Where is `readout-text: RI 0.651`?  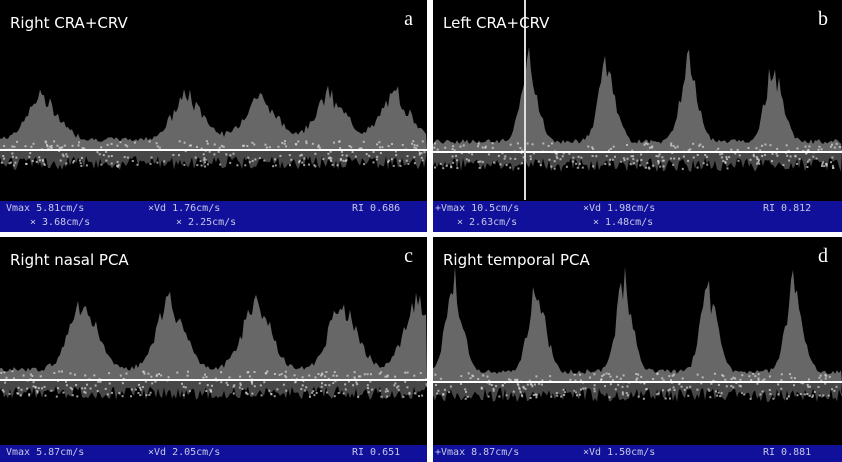
readout-text: RI 0.651 is located at coordinates (376, 452).